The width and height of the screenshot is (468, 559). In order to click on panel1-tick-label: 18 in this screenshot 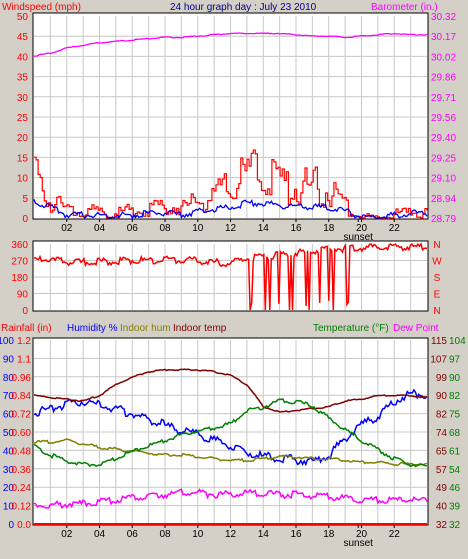, I will do `click(329, 228)`.